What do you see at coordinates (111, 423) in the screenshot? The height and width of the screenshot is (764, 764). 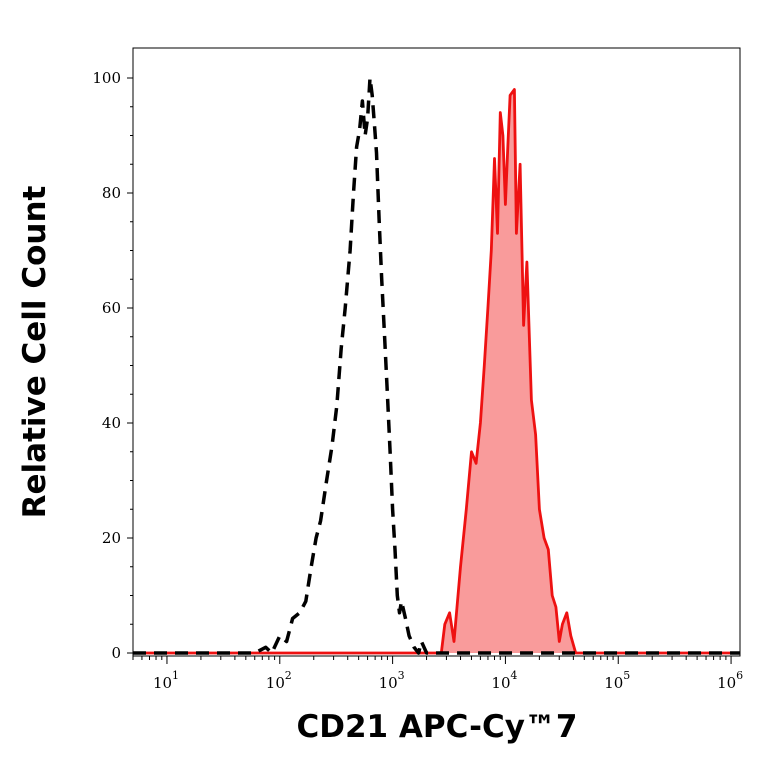 I see `y-tick-label: 40` at bounding box center [111, 423].